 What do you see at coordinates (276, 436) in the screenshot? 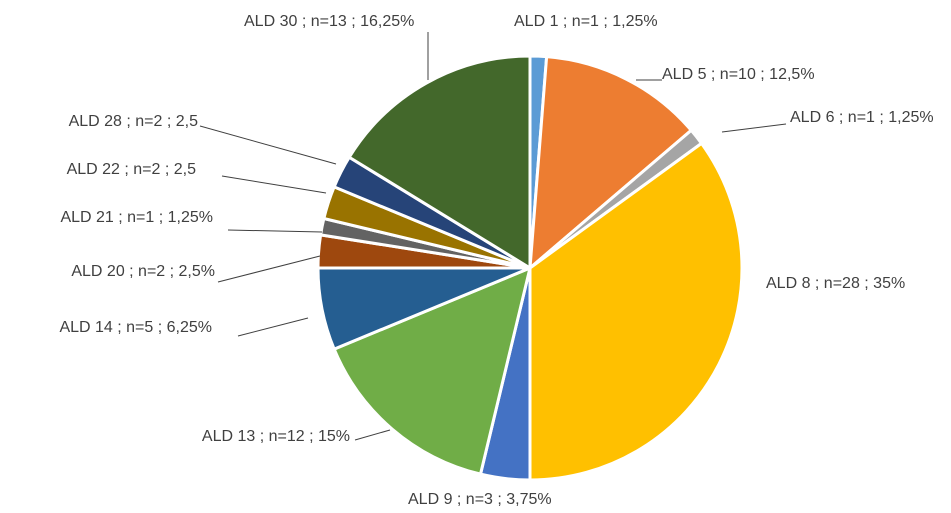
I see `data-label: ALD 13 ; n=12 ; 15%` at bounding box center [276, 436].